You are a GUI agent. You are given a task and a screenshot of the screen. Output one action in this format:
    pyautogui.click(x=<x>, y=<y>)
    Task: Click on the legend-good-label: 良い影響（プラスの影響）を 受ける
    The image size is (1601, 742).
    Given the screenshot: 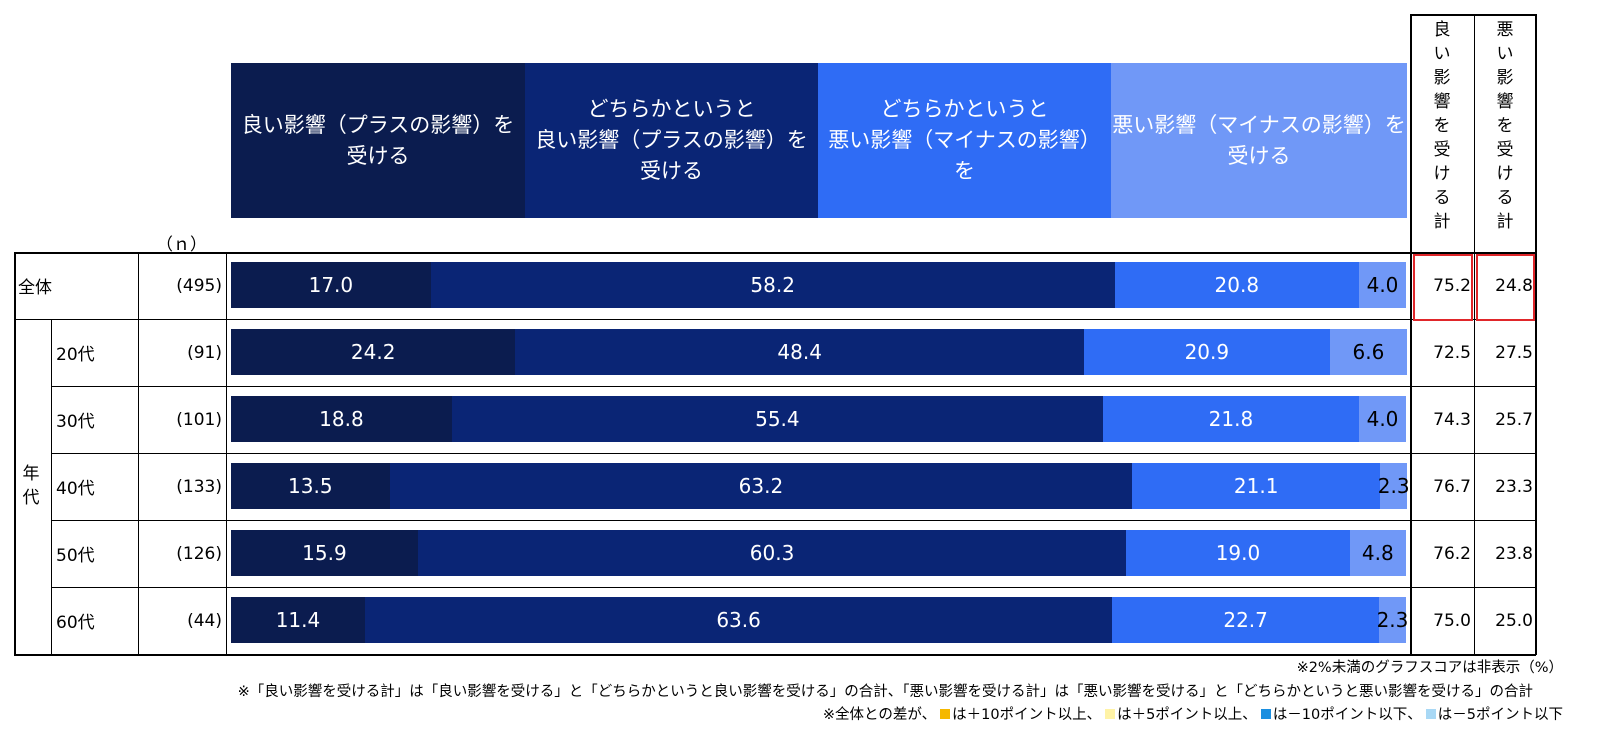 What is the action you would take?
    pyautogui.click(x=378, y=140)
    